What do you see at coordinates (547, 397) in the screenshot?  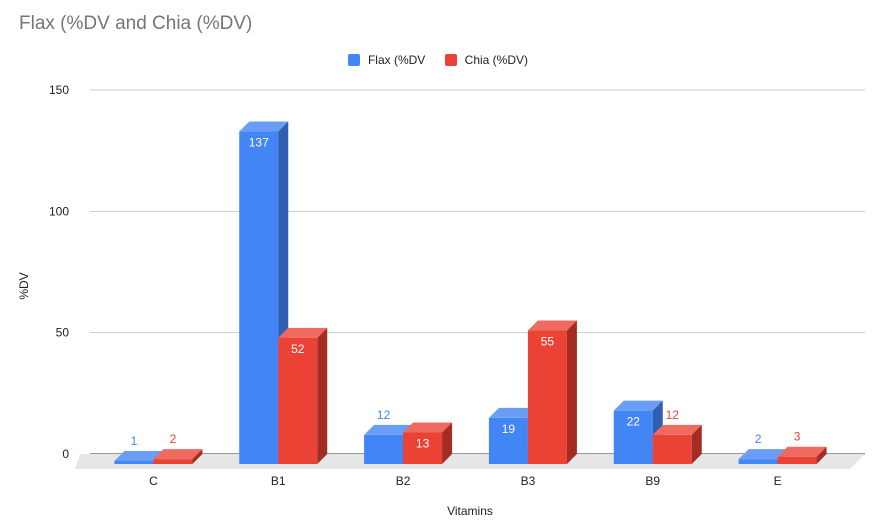 I see `bar-chiadv-b3` at bounding box center [547, 397].